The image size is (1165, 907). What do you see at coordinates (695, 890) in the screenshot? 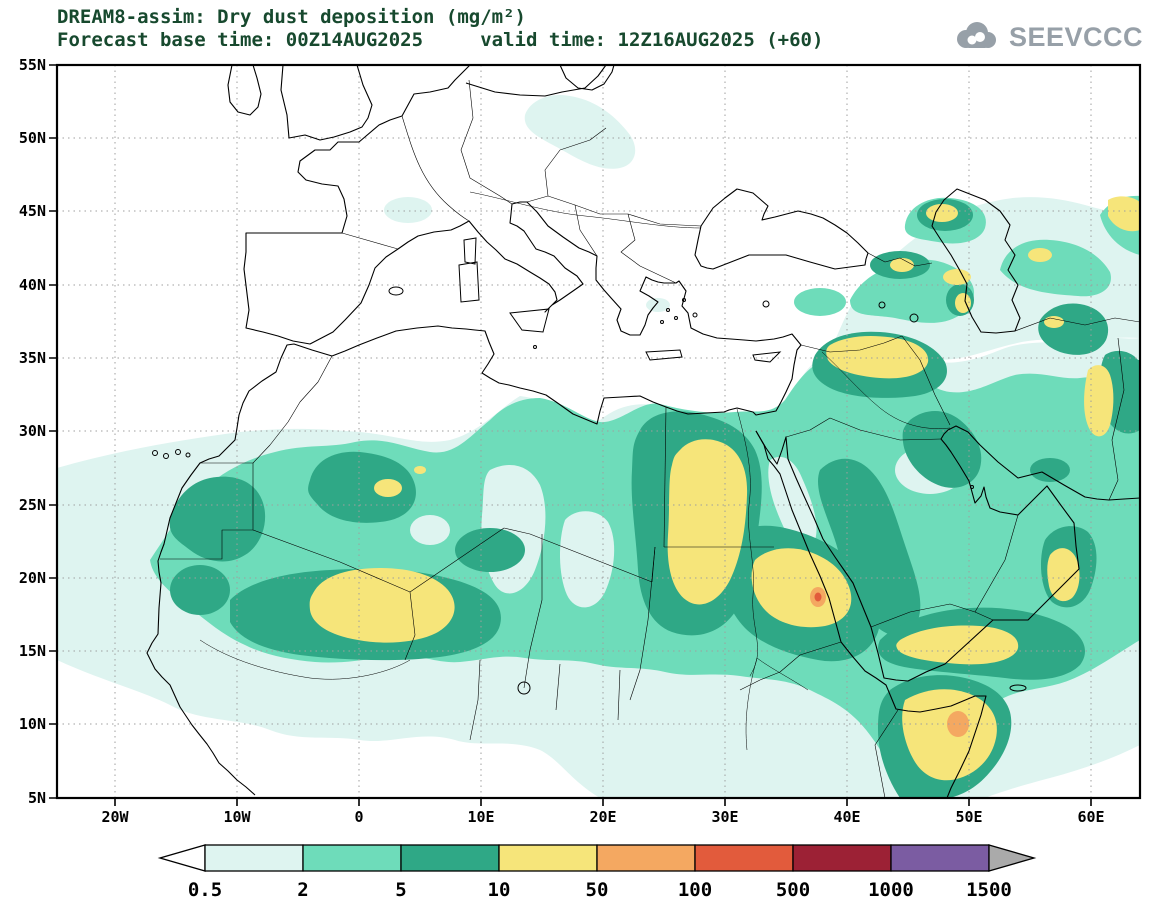
I see `colorbar-label: 100` at bounding box center [695, 890].